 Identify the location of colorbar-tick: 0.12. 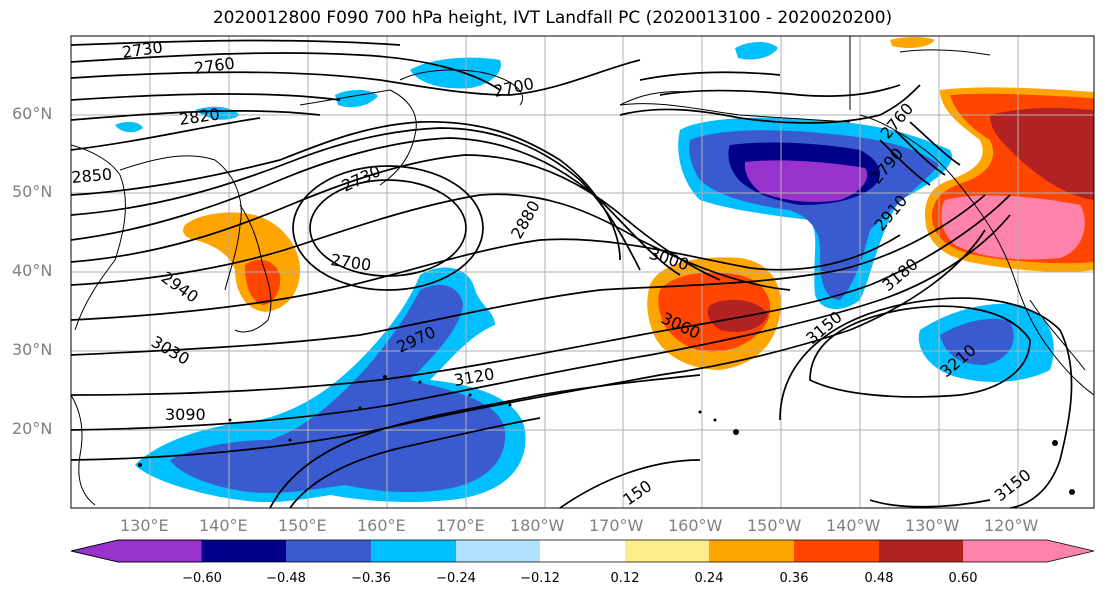
(625, 578).